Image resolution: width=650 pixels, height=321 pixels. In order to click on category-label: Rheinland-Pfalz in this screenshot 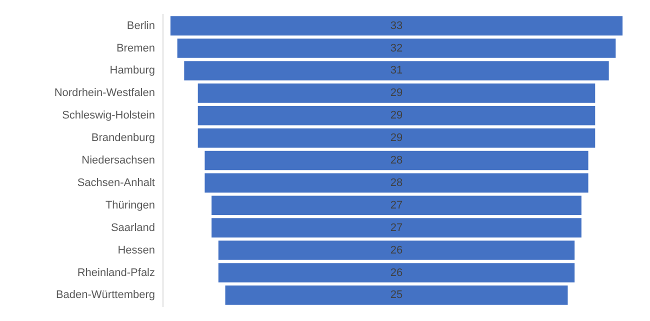, I will do `click(116, 272)`.